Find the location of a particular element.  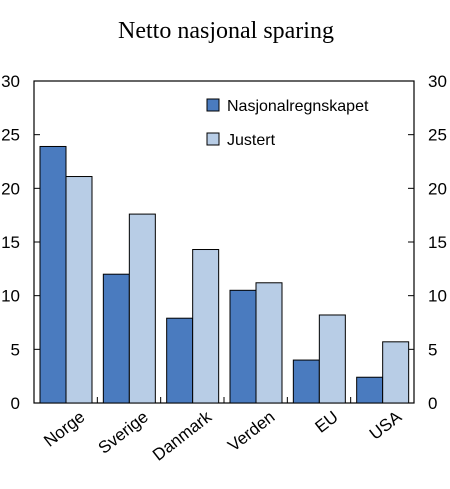

y-tick-label-left: 0 is located at coordinates (15, 403).